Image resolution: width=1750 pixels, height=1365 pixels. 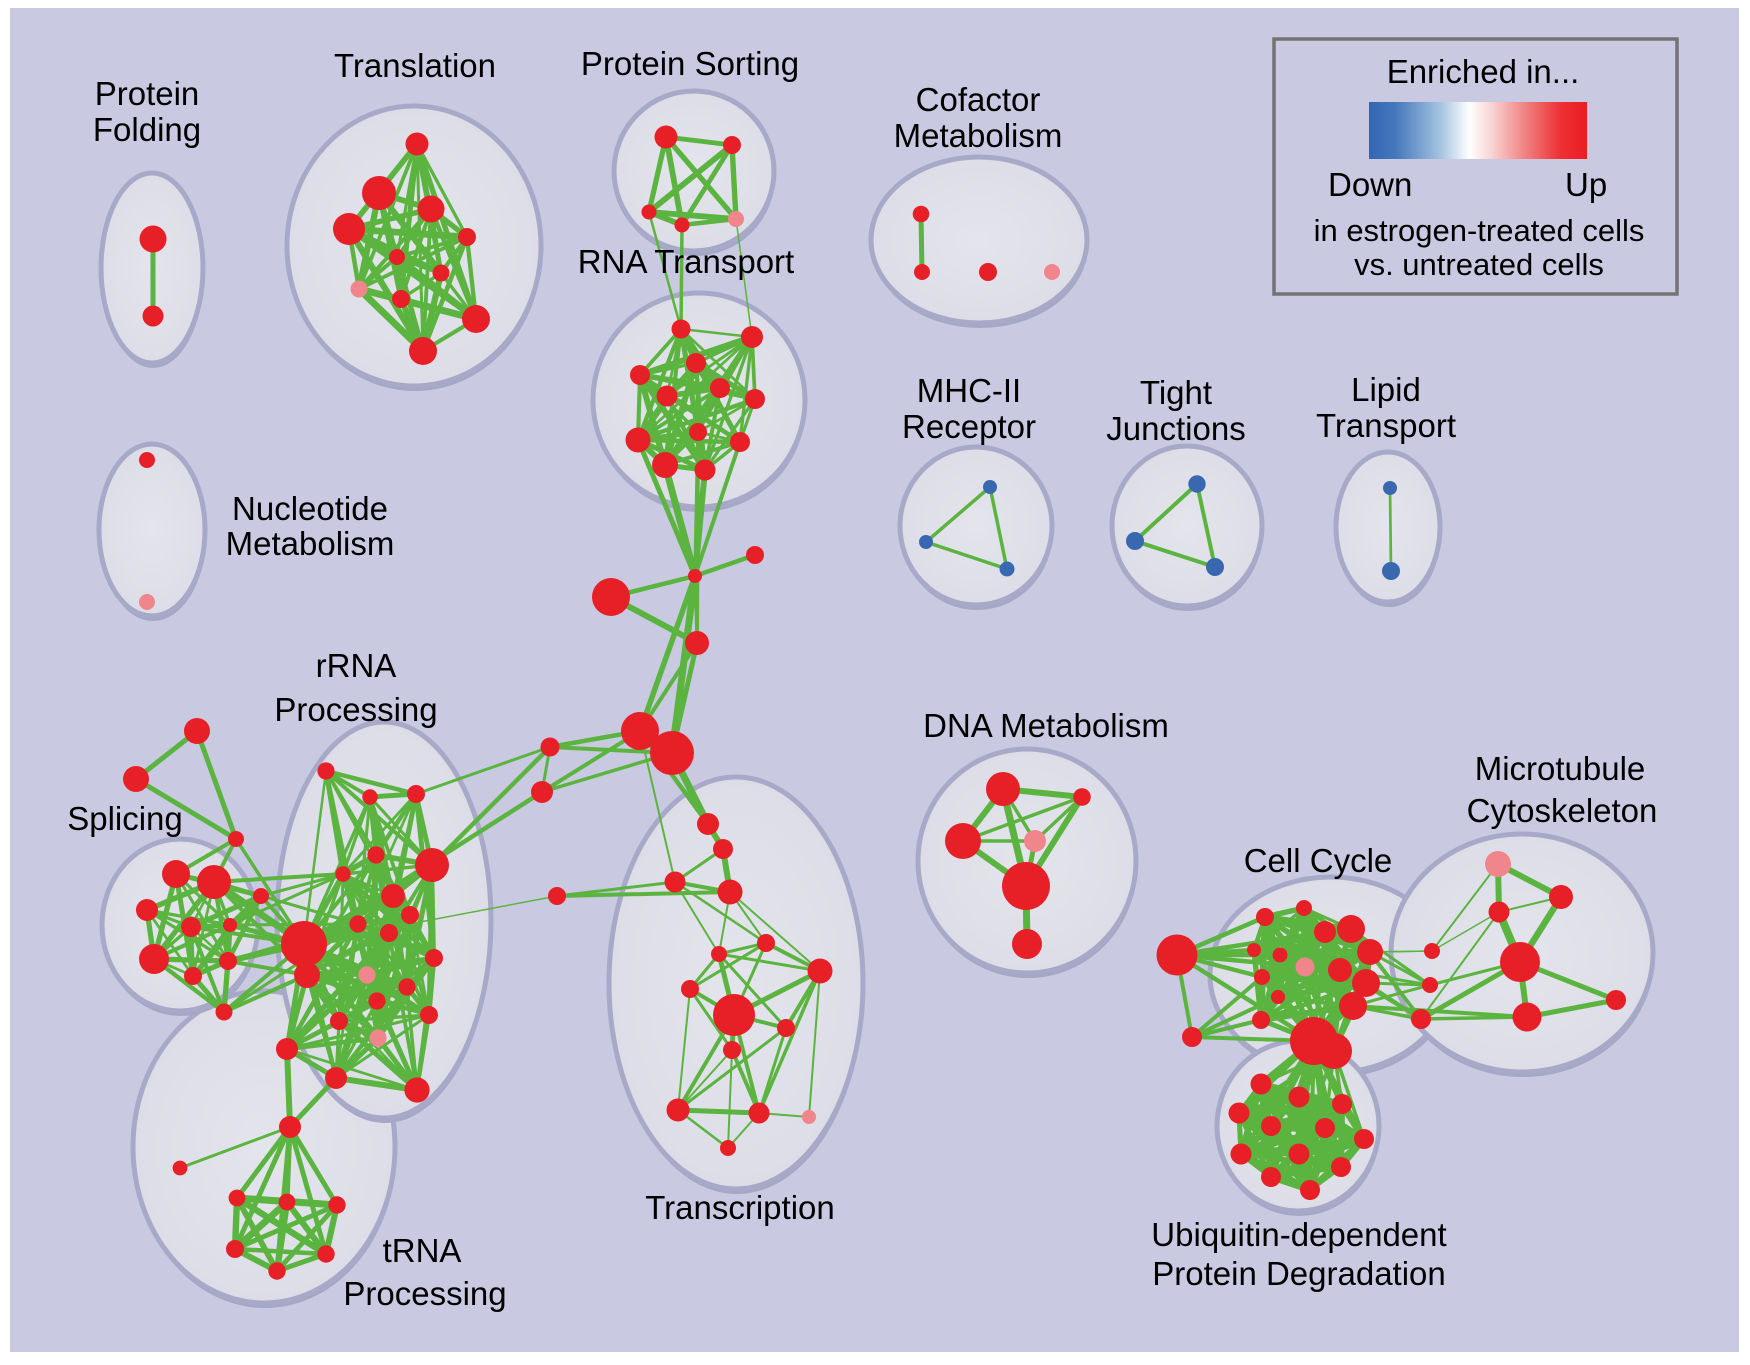 What do you see at coordinates (1046, 725) in the screenshot?
I see `svg-text: DNA Metabolism` at bounding box center [1046, 725].